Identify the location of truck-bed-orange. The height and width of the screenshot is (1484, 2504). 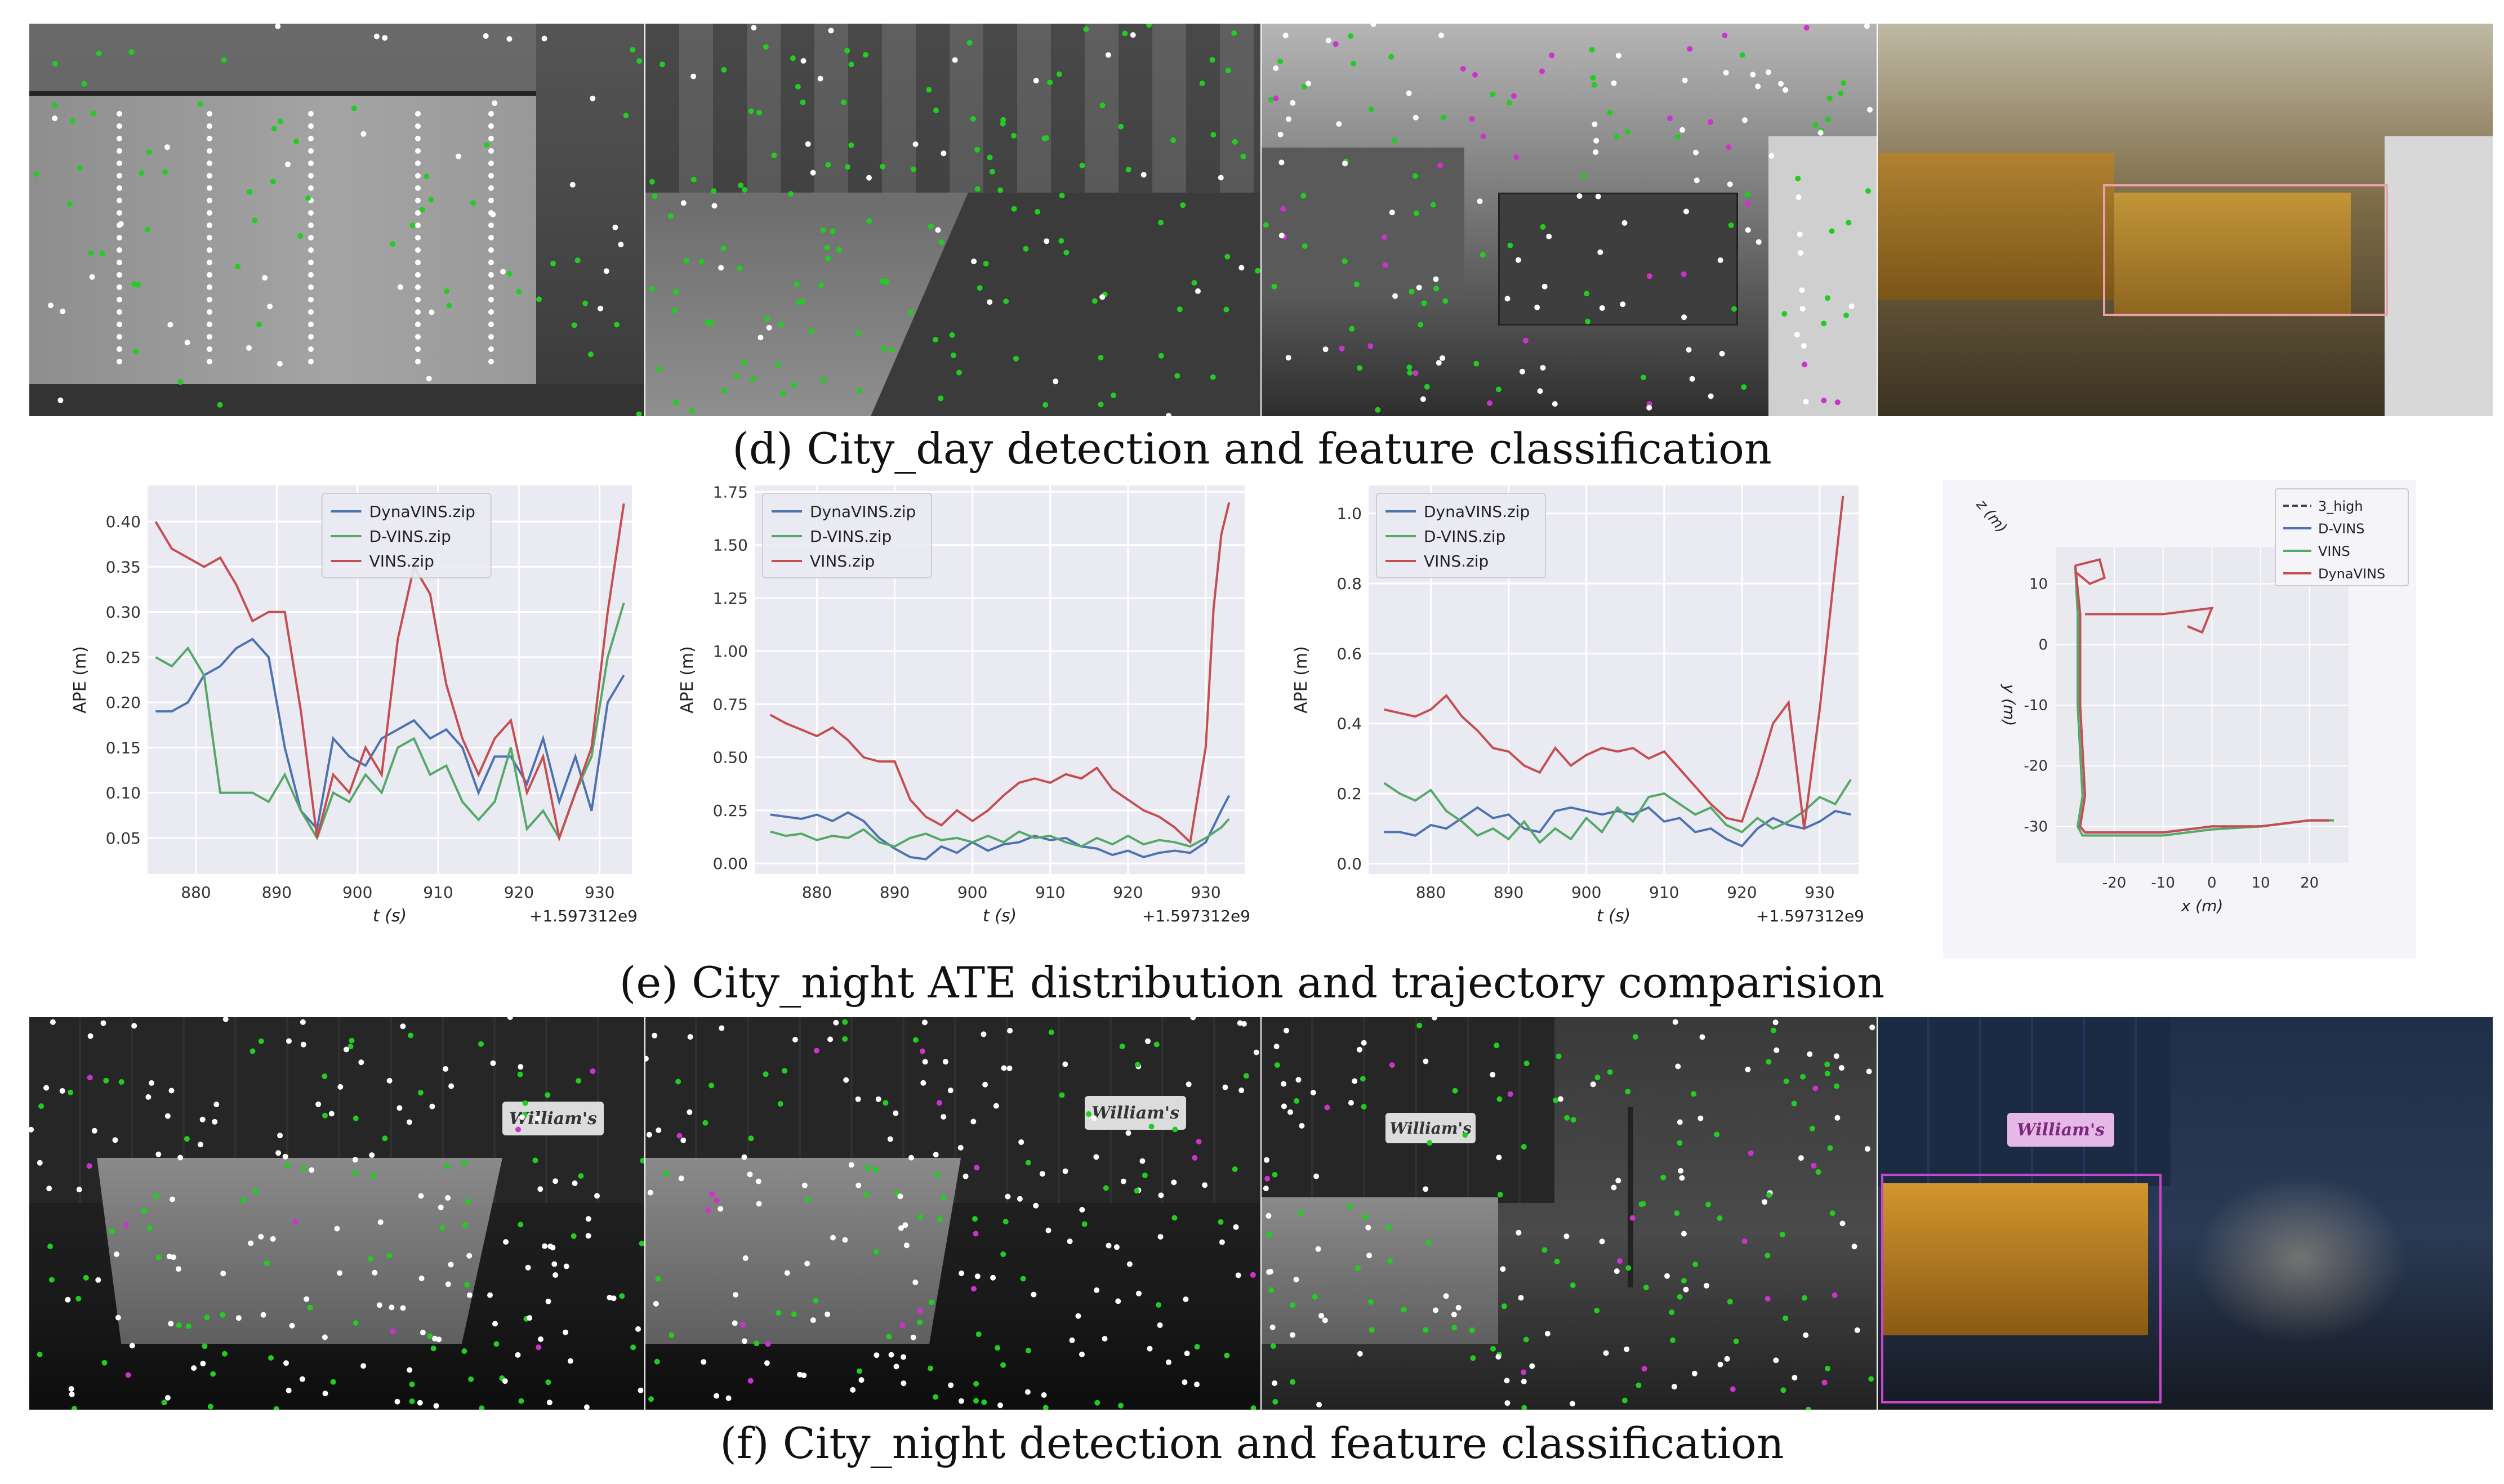
(2015, 1259).